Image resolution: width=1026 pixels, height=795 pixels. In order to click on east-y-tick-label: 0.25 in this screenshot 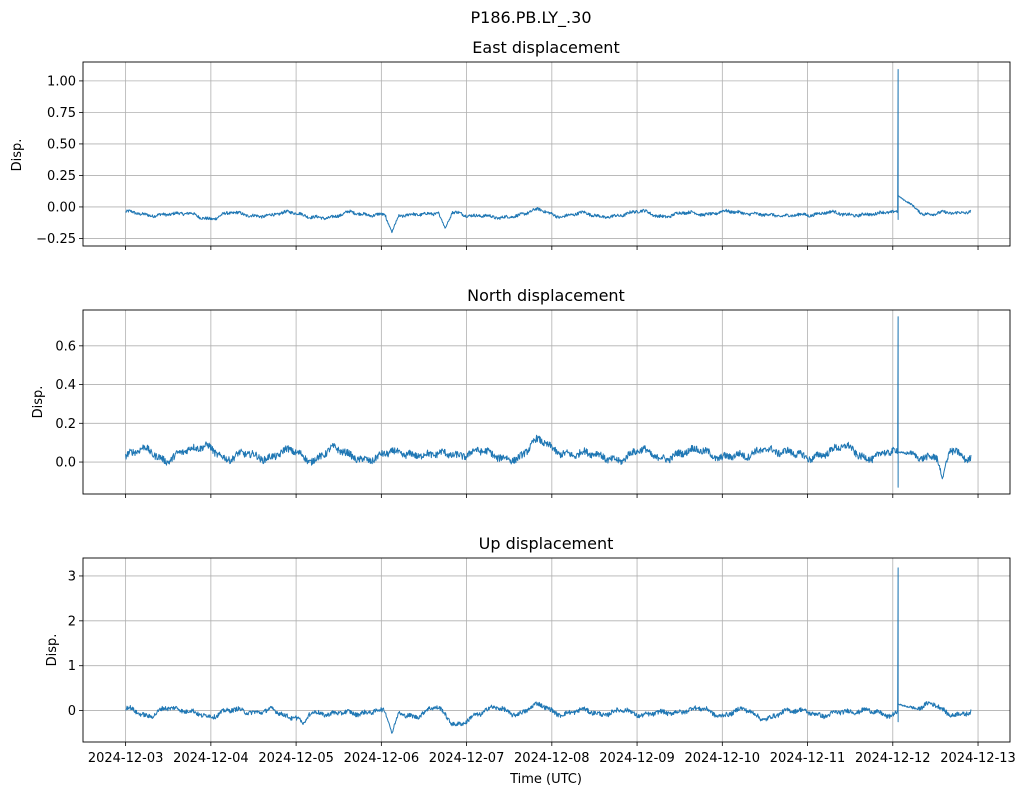, I will do `click(61, 176)`.